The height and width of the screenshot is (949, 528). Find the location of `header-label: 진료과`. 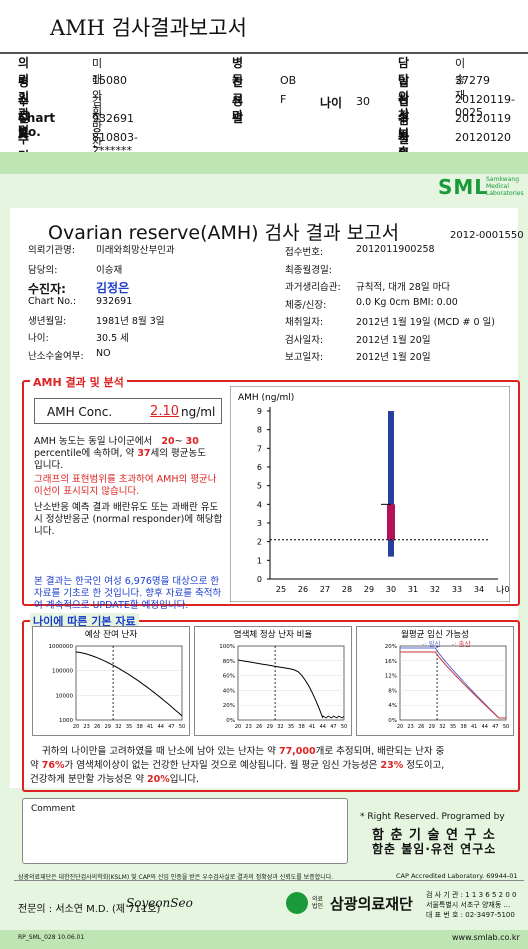

header-label: 진료과 is located at coordinates (238, 99).